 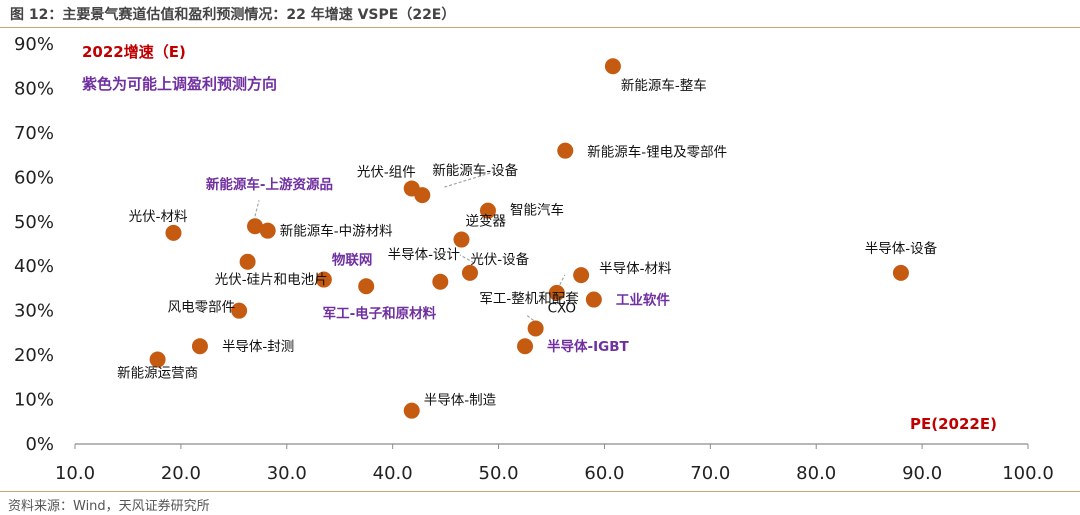 I want to click on x-tick-label: 100.0, so click(x=1028, y=473).